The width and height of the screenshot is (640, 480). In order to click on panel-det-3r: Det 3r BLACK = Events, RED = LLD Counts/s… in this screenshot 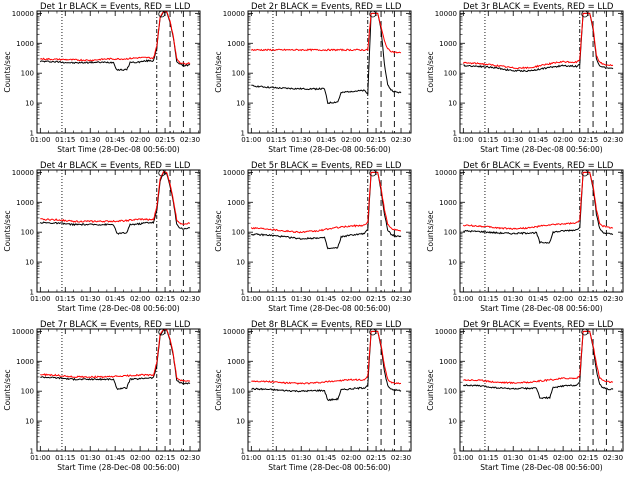, I will do `click(525, 78)`.